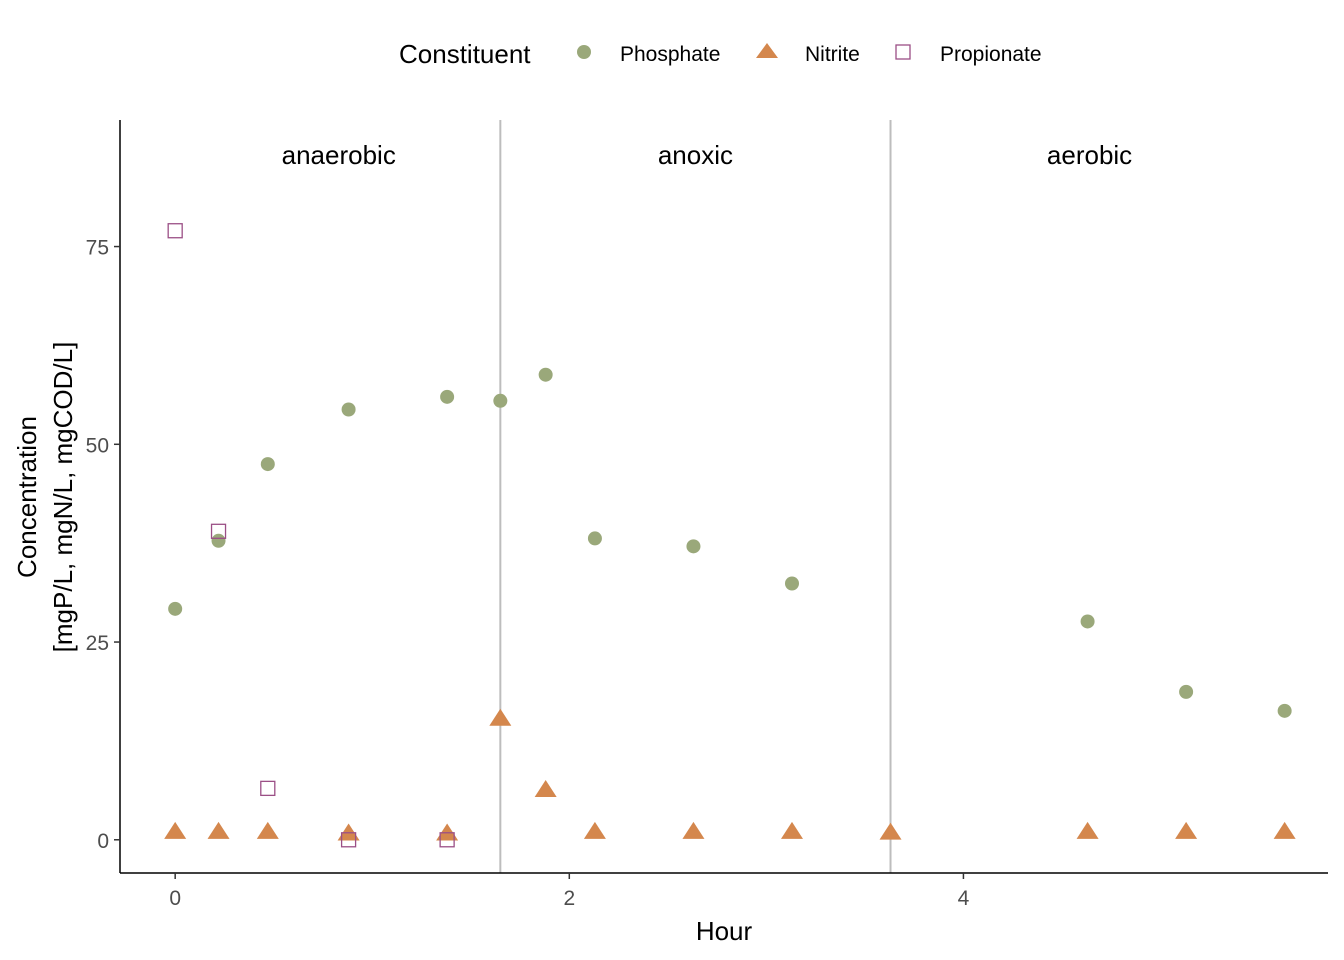  What do you see at coordinates (97, 643) in the screenshot?
I see `y-tick-label-25: 25` at bounding box center [97, 643].